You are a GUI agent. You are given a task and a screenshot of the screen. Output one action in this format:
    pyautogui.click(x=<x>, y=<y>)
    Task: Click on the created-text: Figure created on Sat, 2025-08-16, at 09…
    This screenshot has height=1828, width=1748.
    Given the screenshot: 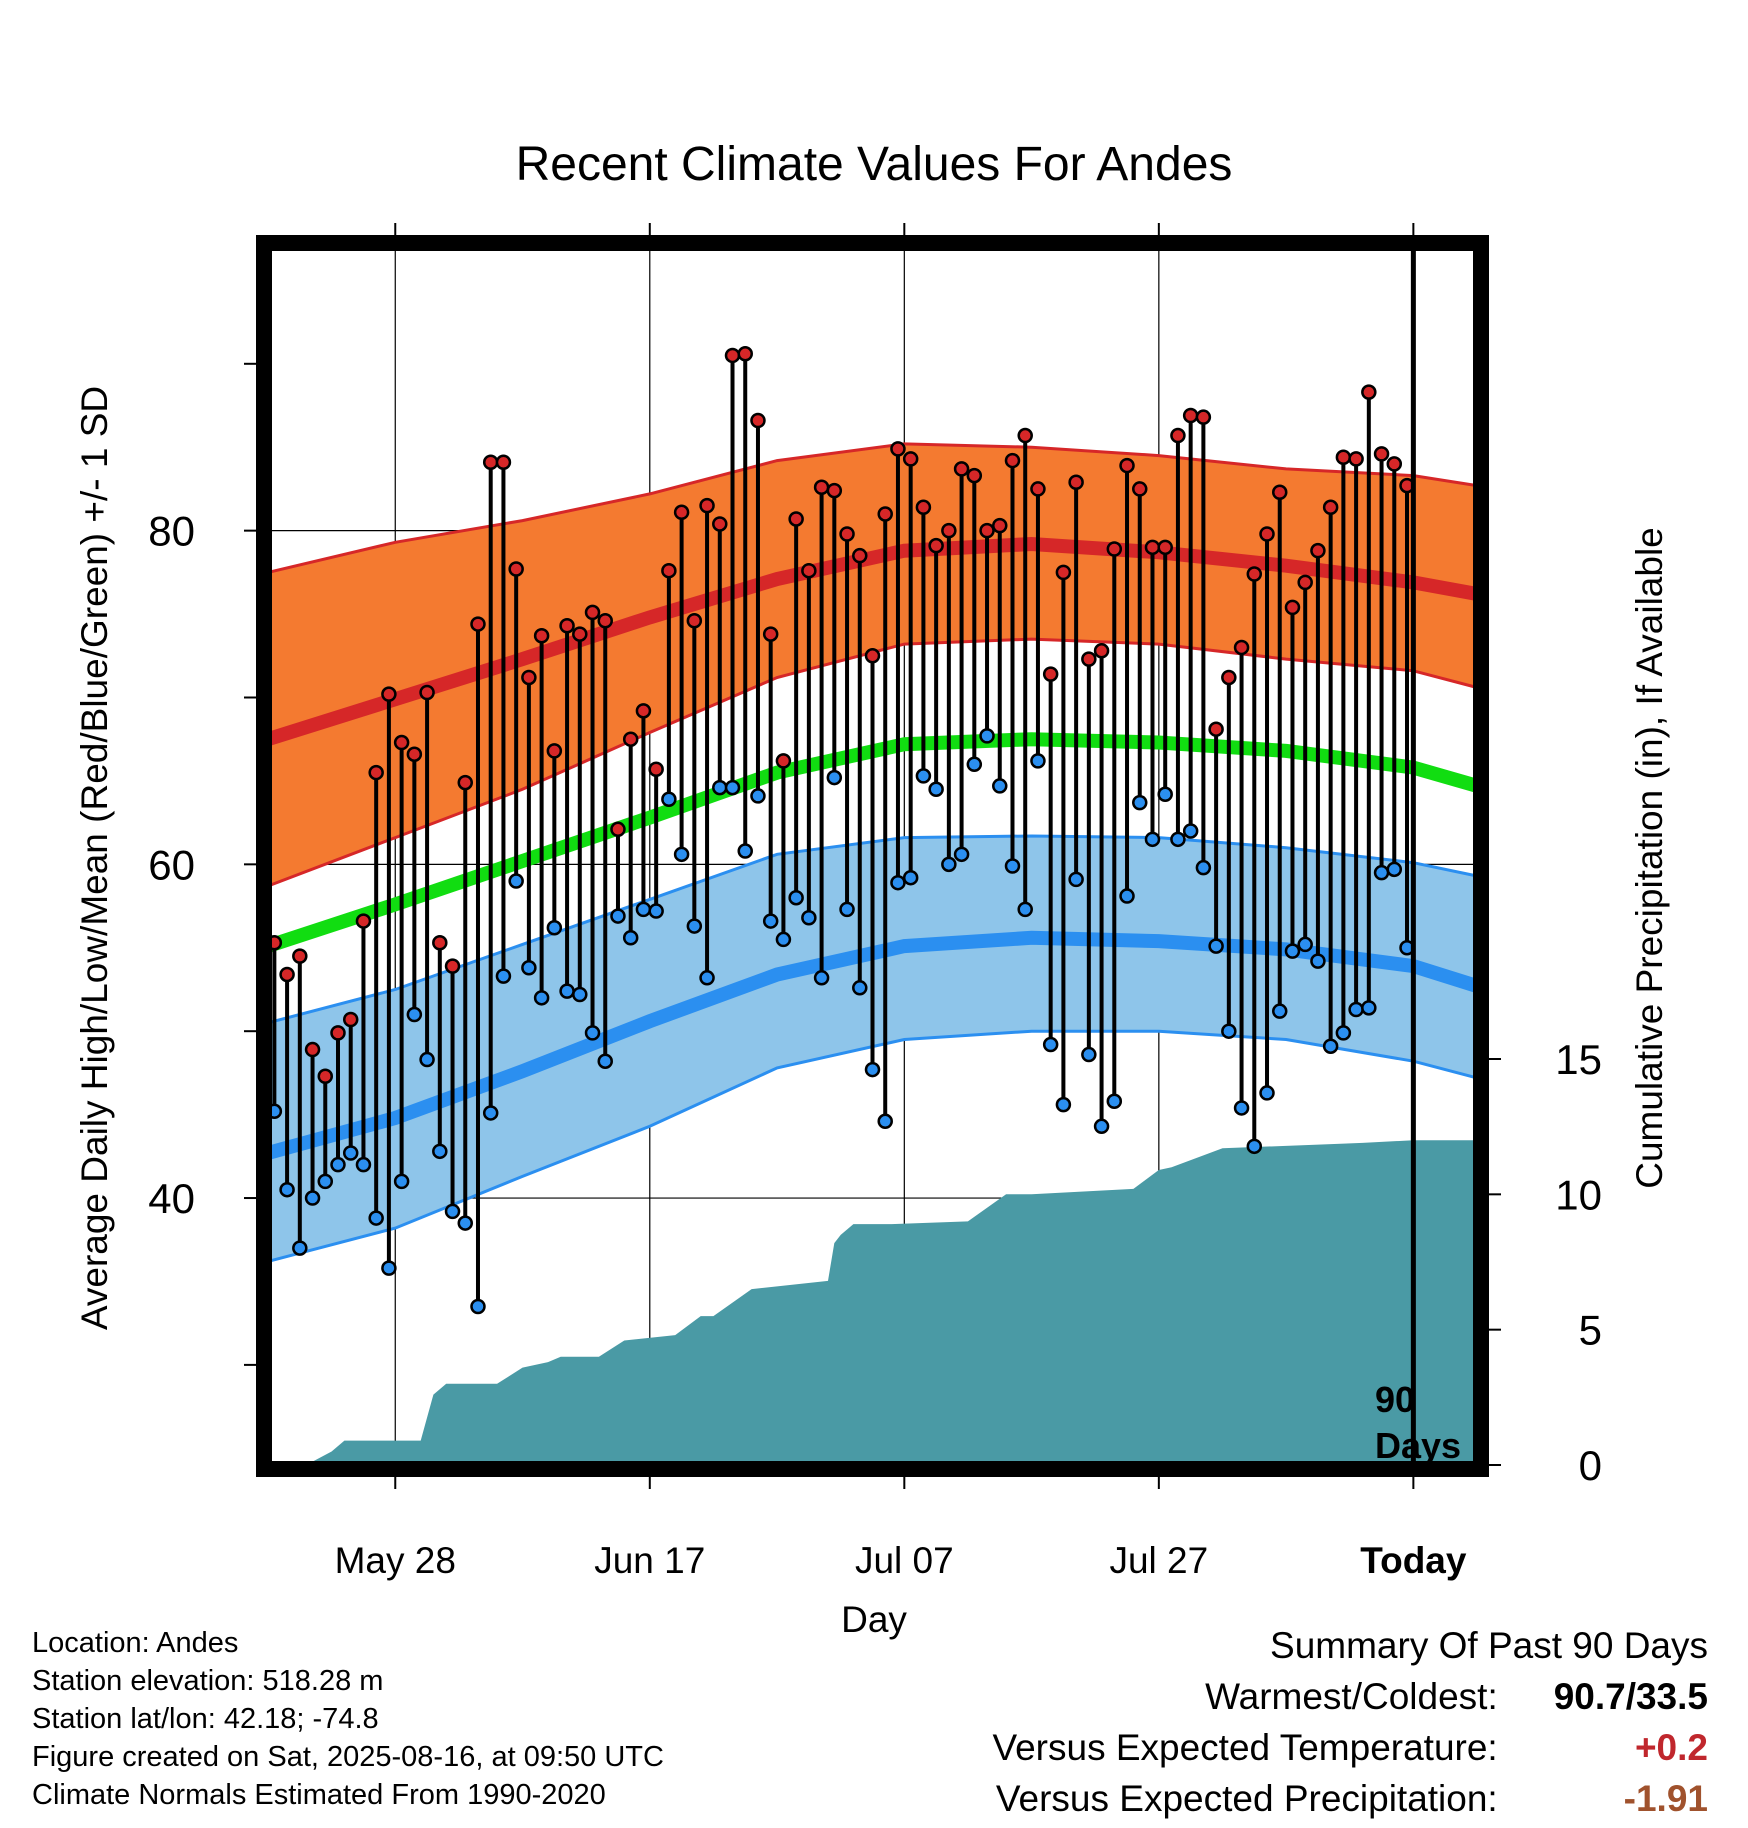 What is the action you would take?
    pyautogui.click(x=348, y=1757)
    